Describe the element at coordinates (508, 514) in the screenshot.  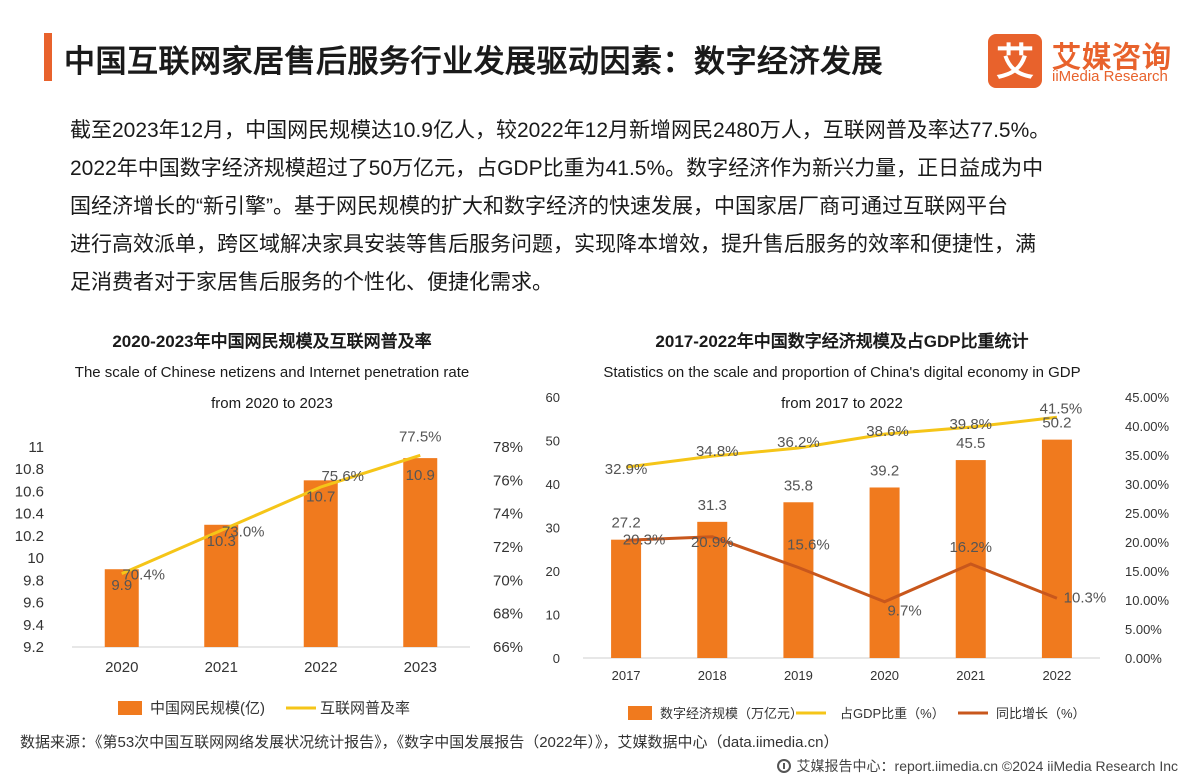
I see `y-tick-label-right: 74%` at that location.